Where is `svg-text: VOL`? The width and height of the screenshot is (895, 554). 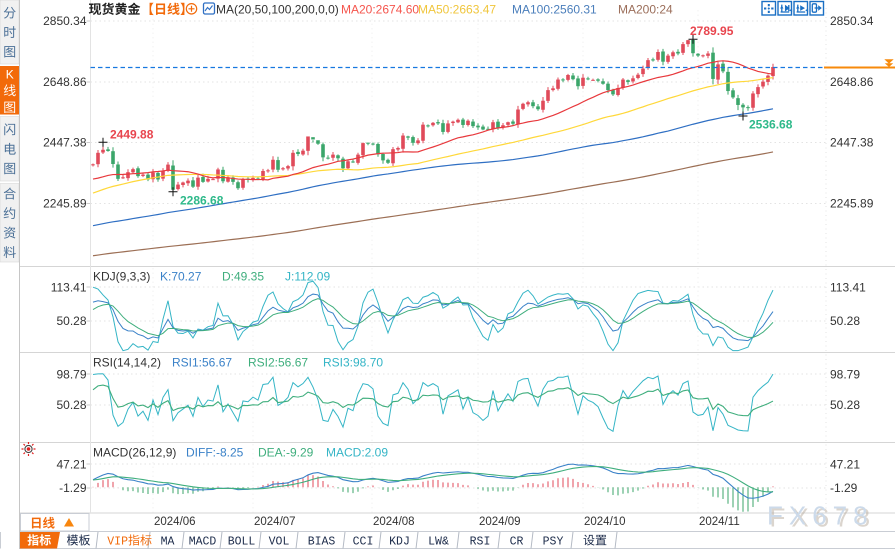
svg-text: VOL is located at coordinates (279, 542).